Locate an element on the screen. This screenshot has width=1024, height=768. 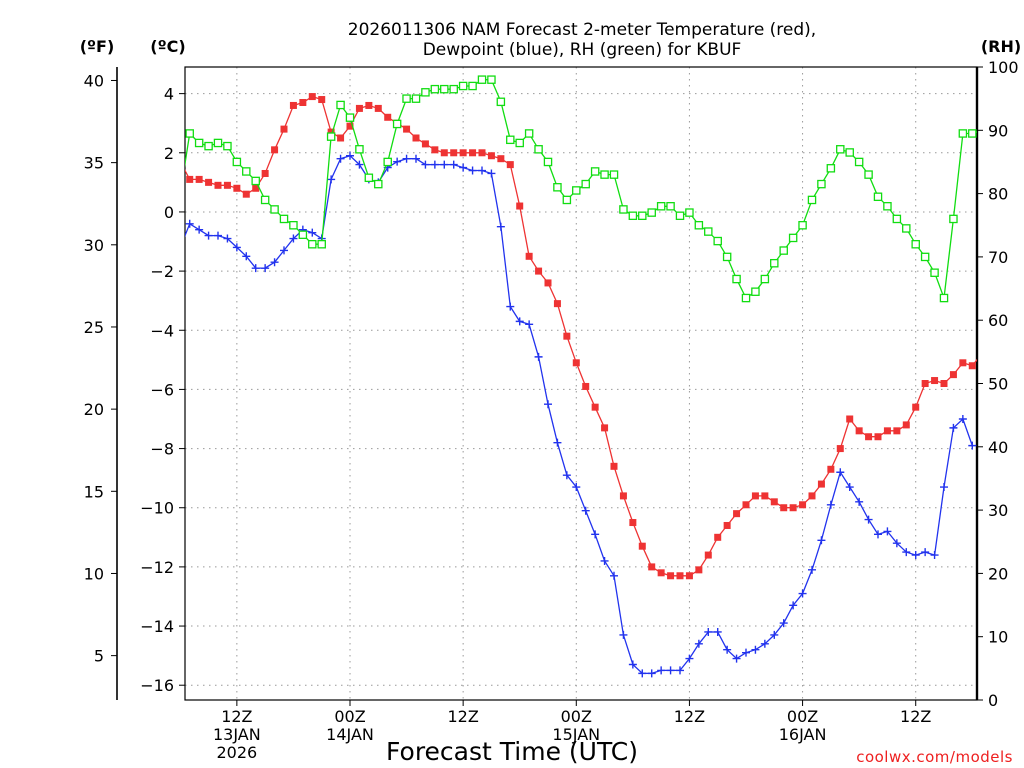
fahrenheit-tick-label: 30 is located at coordinates (94, 245).